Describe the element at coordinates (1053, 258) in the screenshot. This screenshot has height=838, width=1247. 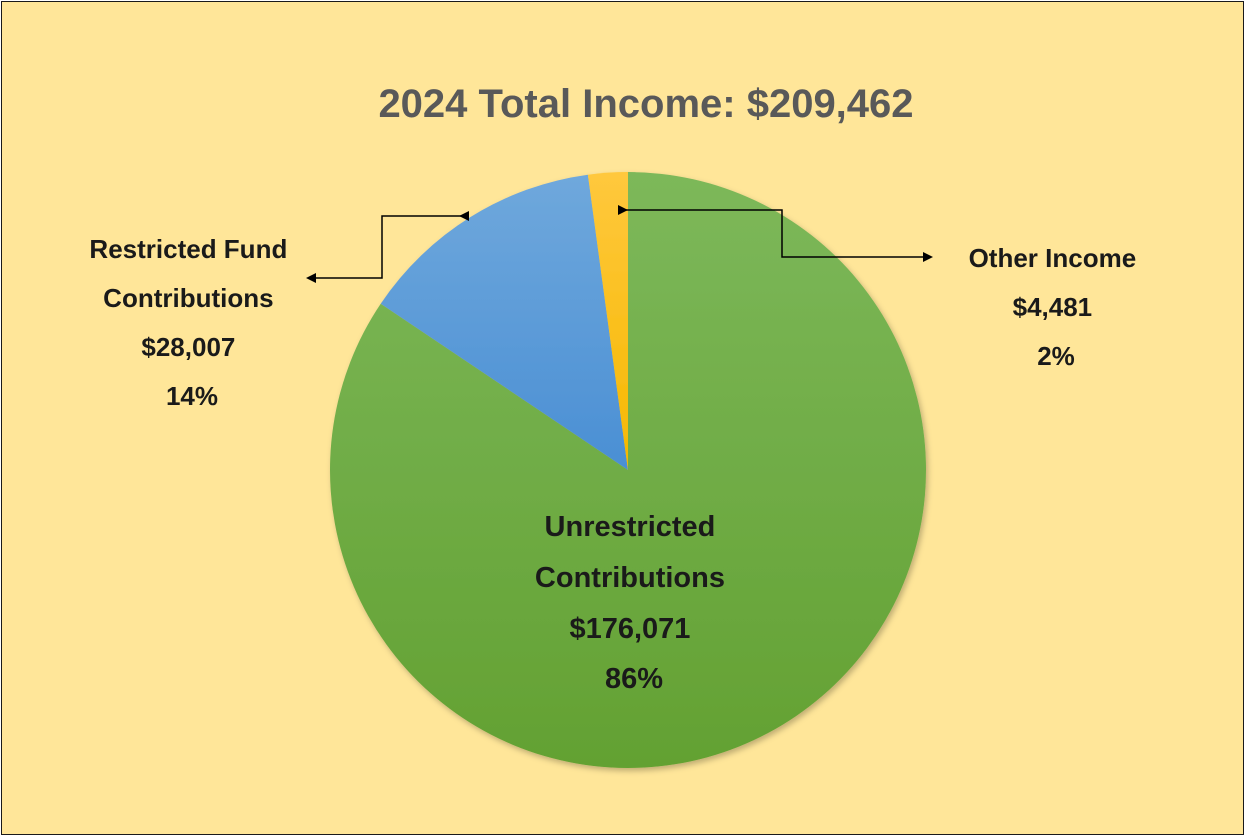
I see `slice-label-other-income-line1: Other Income` at that location.